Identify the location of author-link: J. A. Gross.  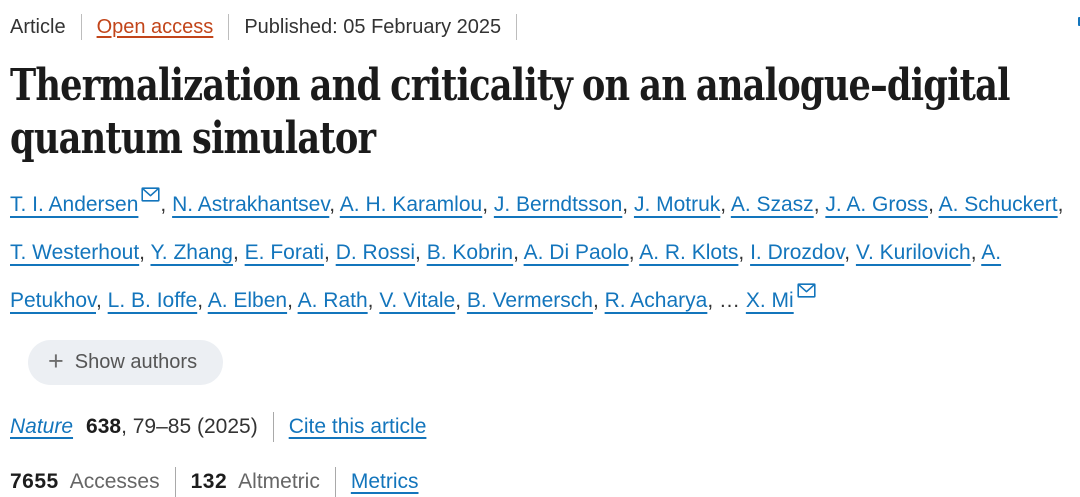
(877, 204).